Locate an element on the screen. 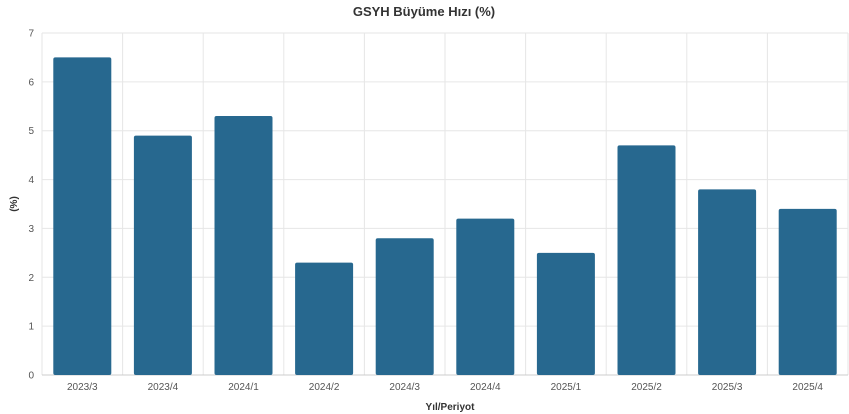 The width and height of the screenshot is (849, 414). y-axis-ticks: 0 1 2 3 4 5 6 7 is located at coordinates (31, 205).